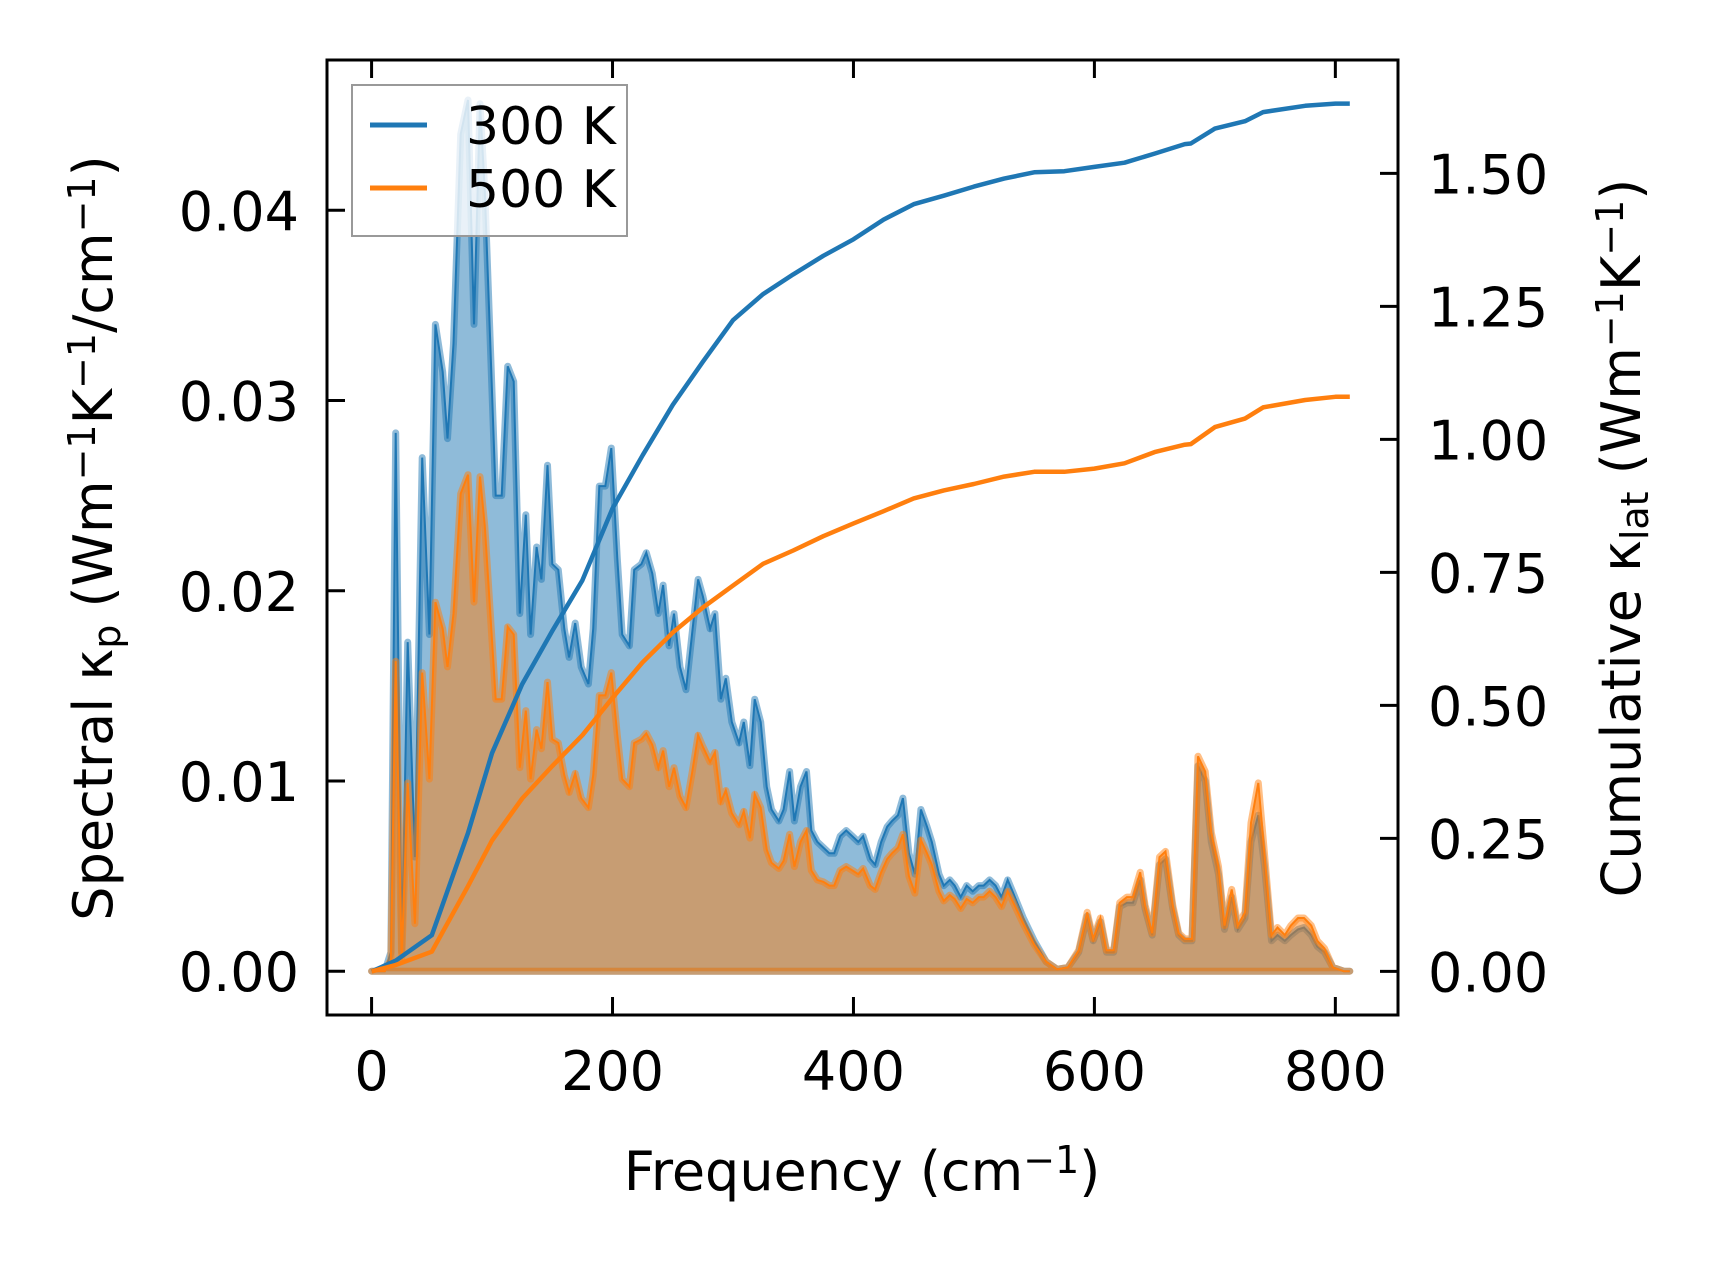  What do you see at coordinates (824, 1171) in the screenshot?
I see `label-text: Frequency (cm` at bounding box center [824, 1171].